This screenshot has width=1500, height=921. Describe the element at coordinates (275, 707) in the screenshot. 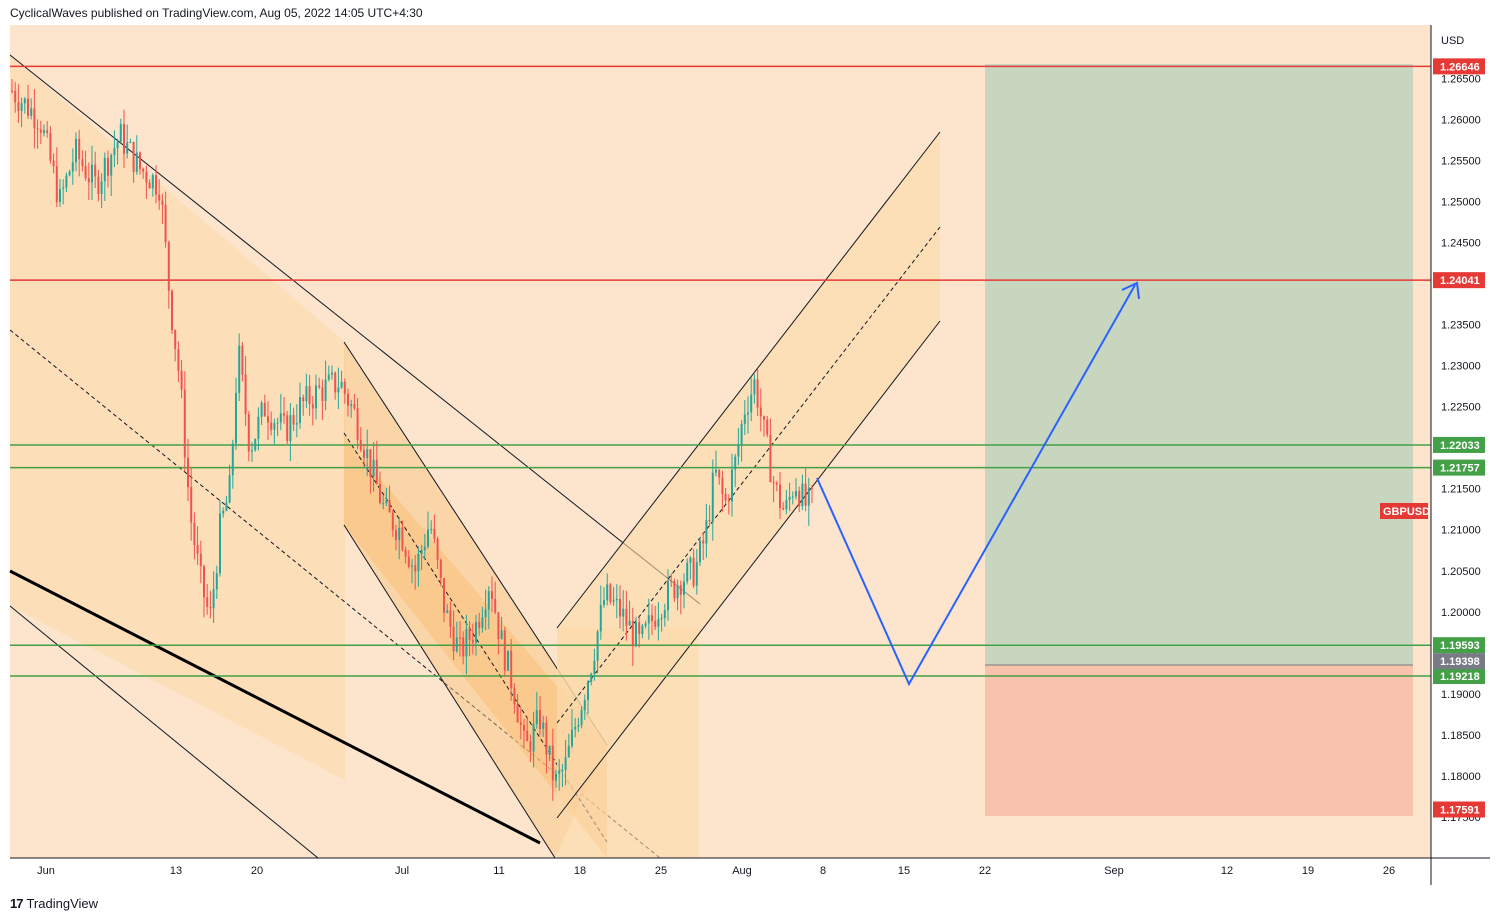

I see `support-trendline` at that location.